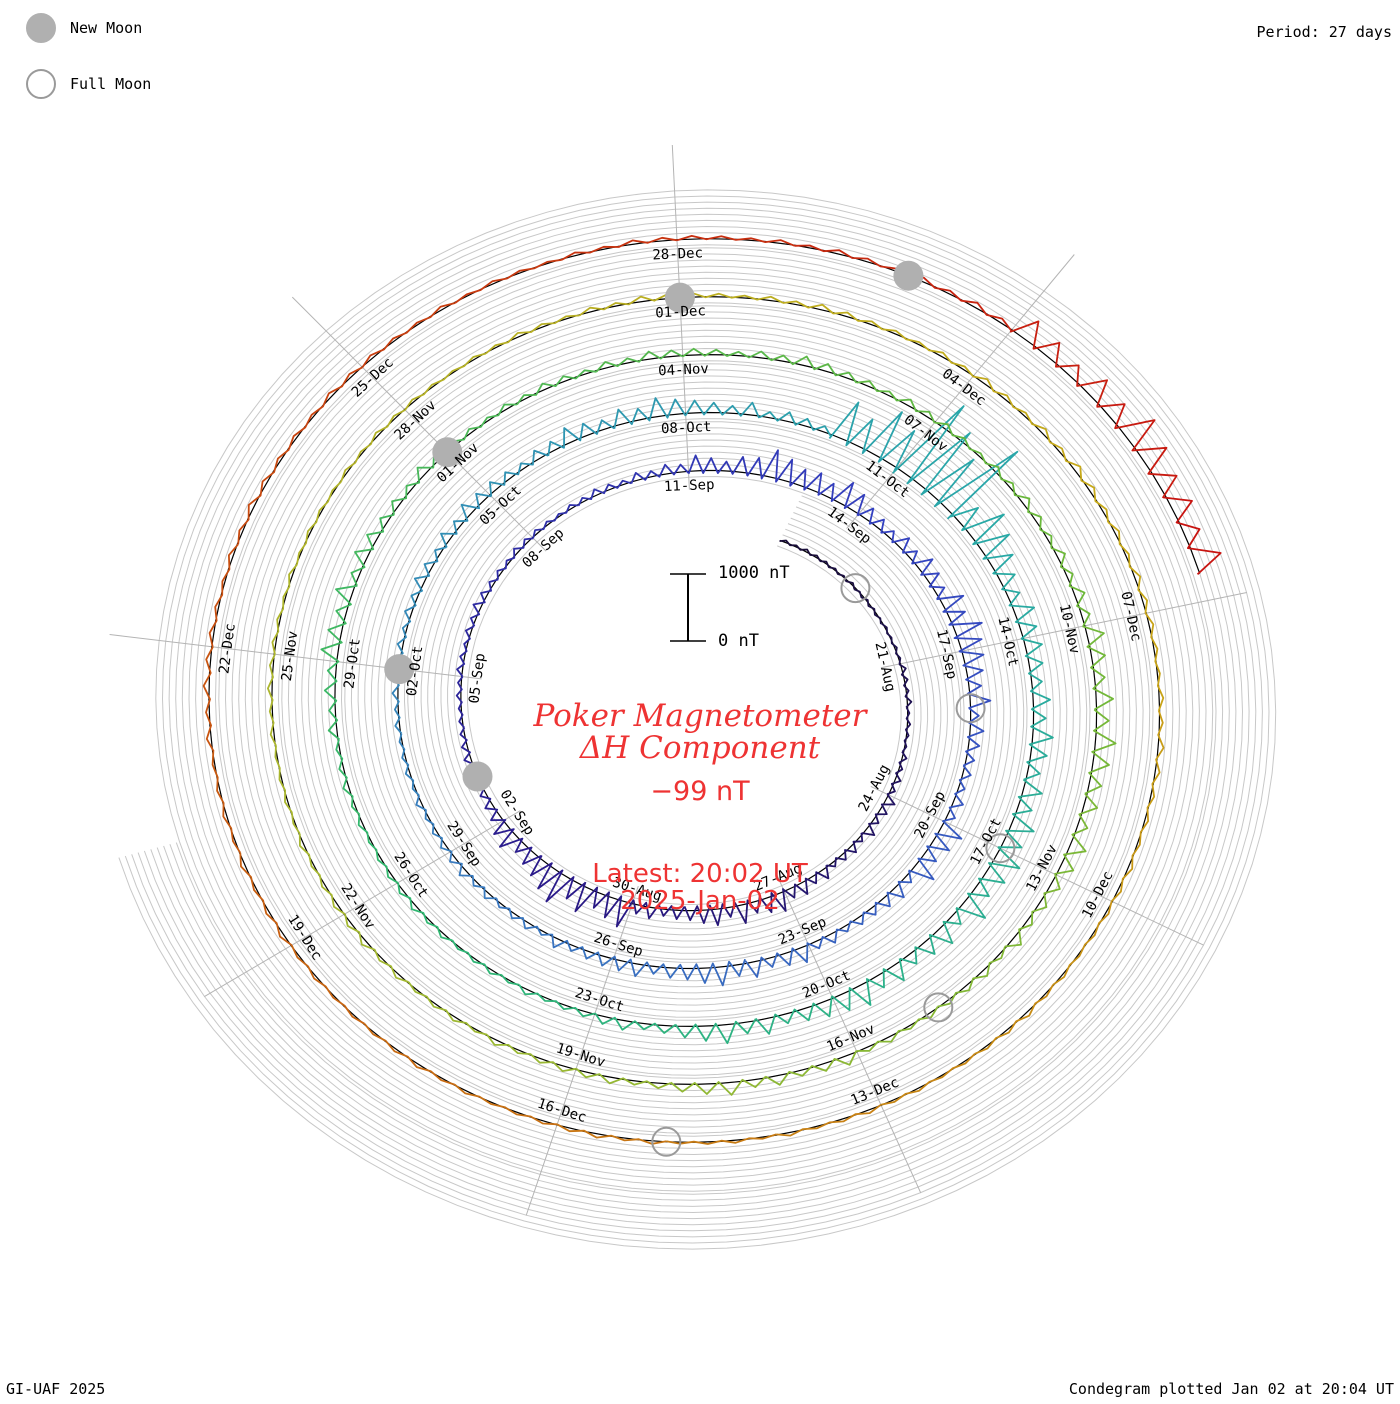 Image resolution: width=1400 pixels, height=1404 pixels. What do you see at coordinates (290, 656) in the screenshot?
I see `date-label: 25-Nov` at bounding box center [290, 656].